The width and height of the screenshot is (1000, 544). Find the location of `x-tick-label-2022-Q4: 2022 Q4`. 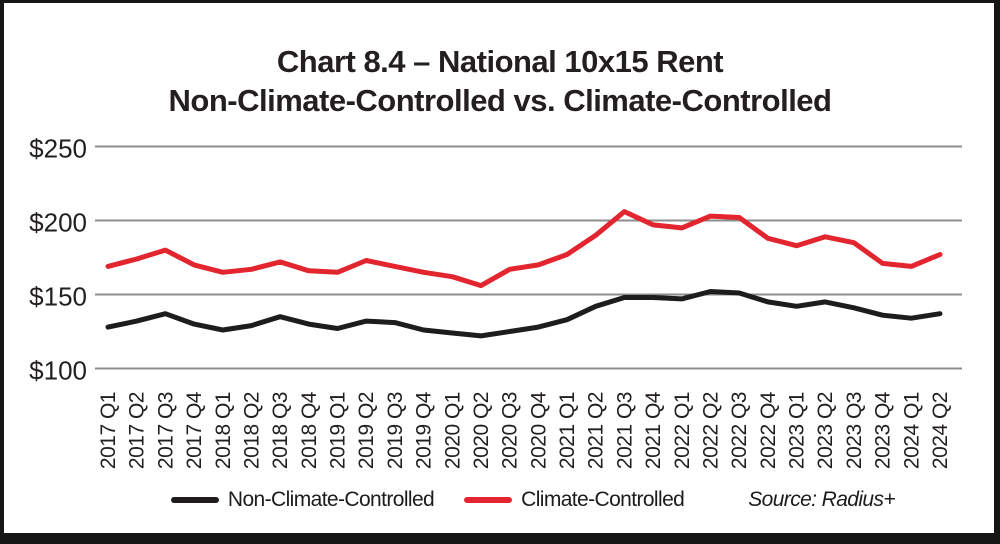

x-tick-label-2022-Q4: 2022 Q4 is located at coordinates (768, 430).